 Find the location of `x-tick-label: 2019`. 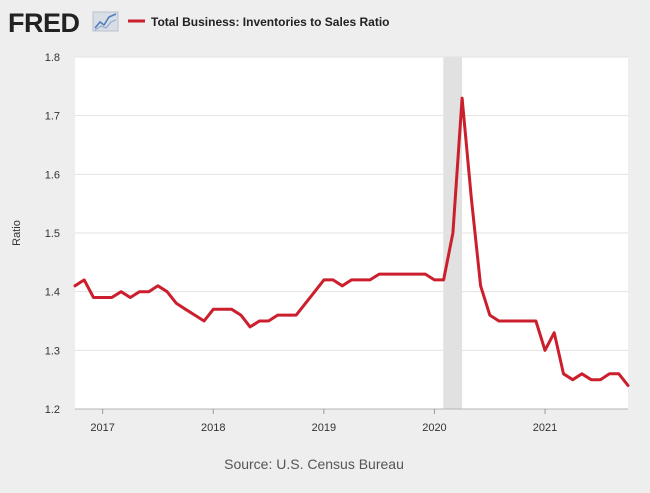

x-tick-label: 2019 is located at coordinates (324, 428).